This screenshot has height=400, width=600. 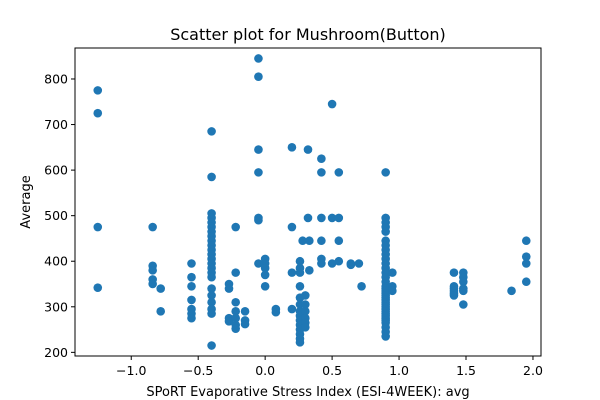 I want to click on x-tick-label: 0.5, so click(x=332, y=370).